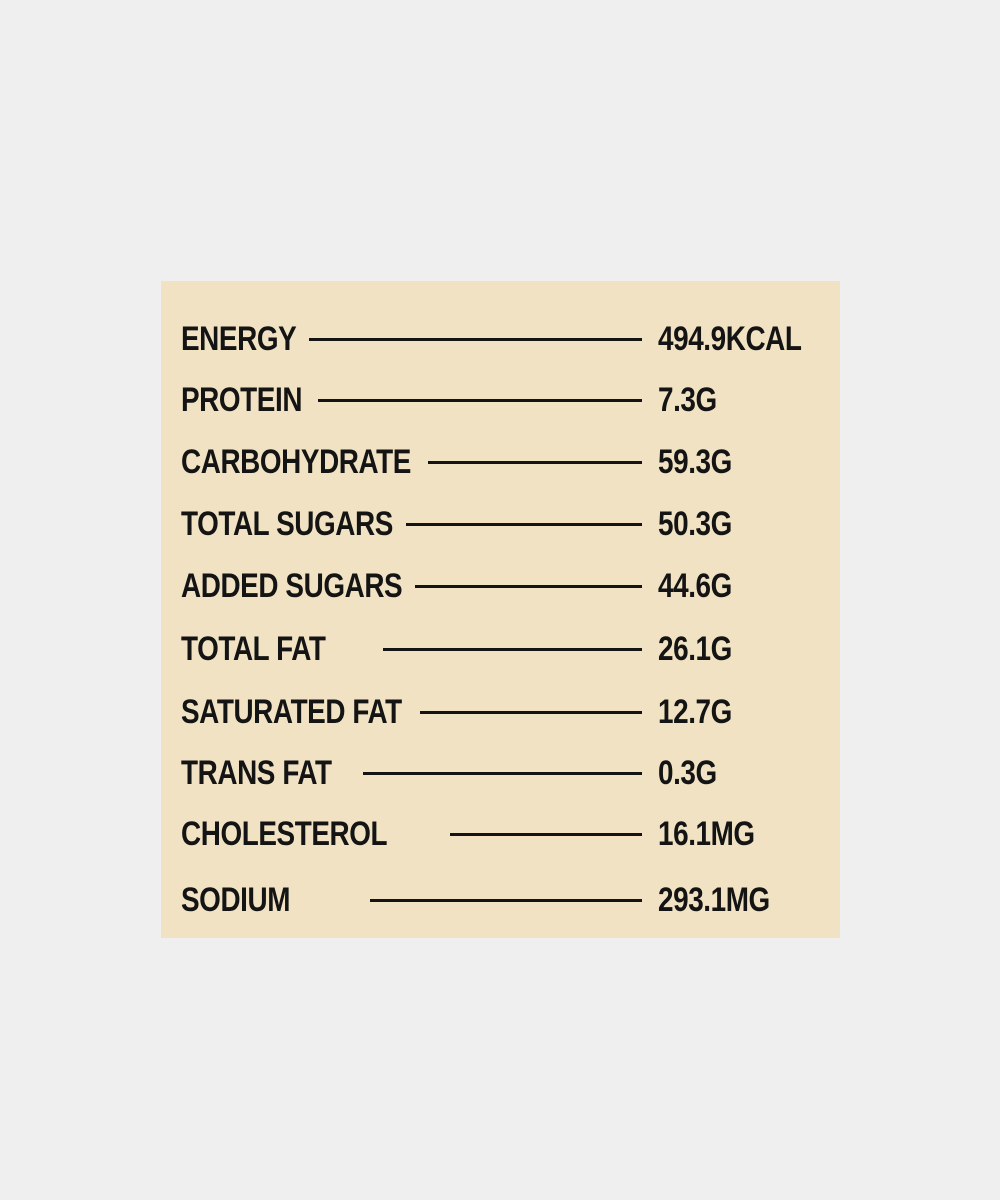  Describe the element at coordinates (256, 773) in the screenshot. I see `nutrient-label: TRANS FAT` at that location.